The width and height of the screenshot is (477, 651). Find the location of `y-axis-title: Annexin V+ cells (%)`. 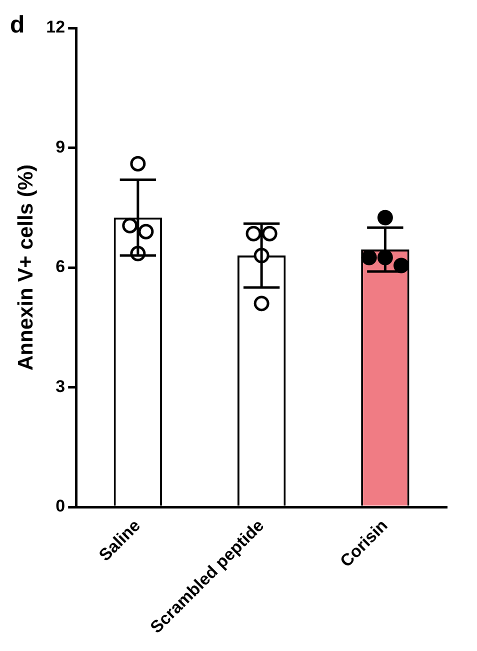

y-axis-title: Annexin V+ cells (%) is located at coordinates (26, 267).